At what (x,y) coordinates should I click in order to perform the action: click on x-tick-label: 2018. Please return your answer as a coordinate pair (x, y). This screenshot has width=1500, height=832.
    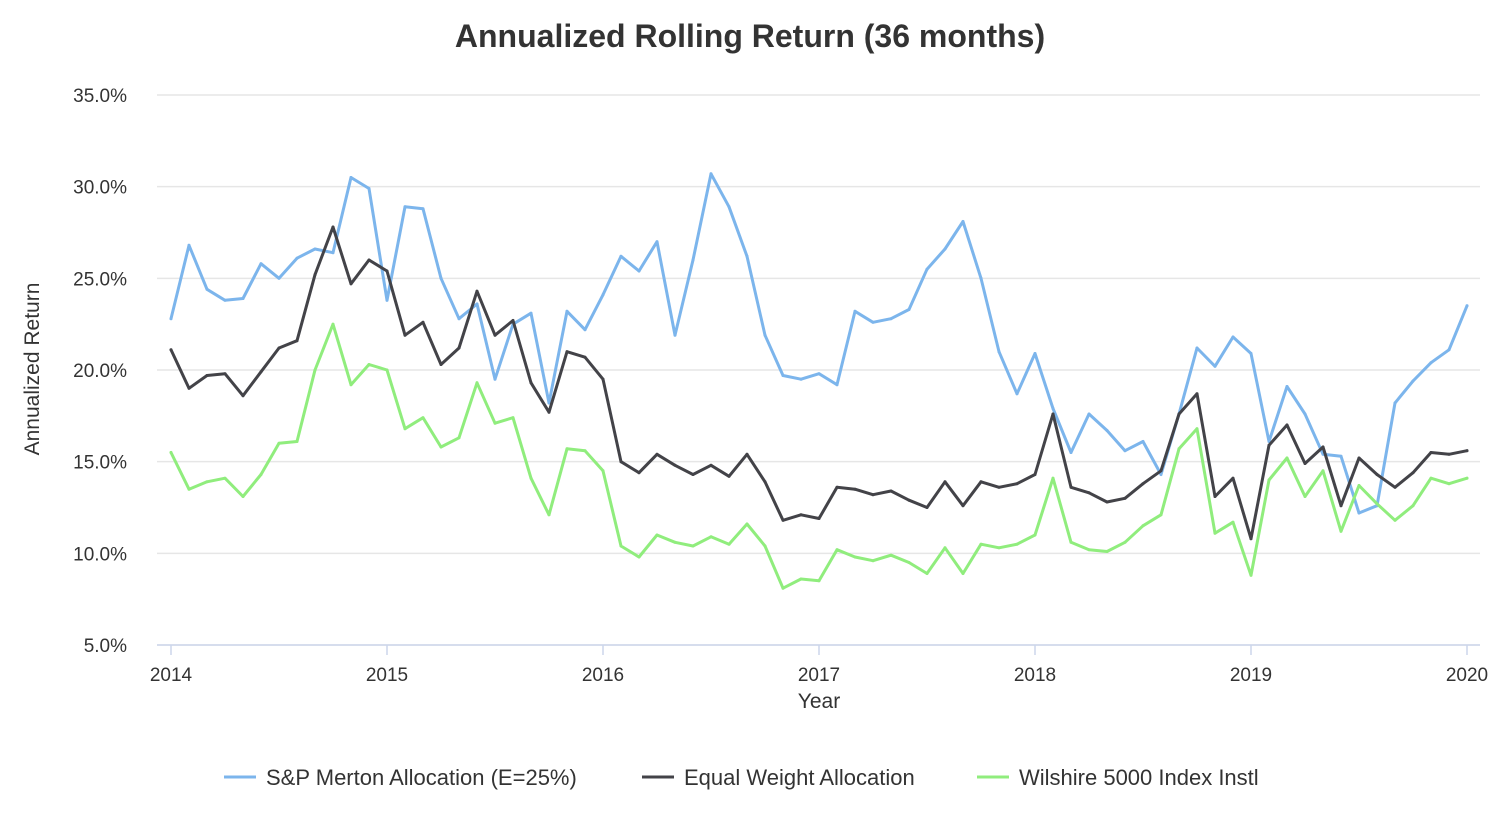
    Looking at the image, I should click on (1035, 675).